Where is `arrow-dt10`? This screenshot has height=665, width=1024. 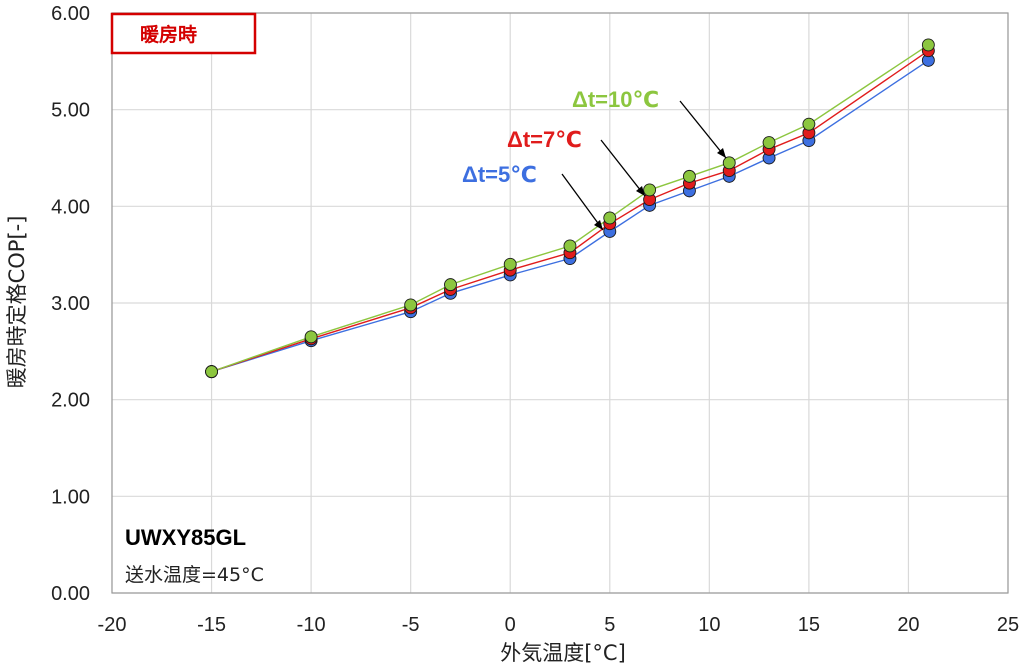 arrow-dt10 is located at coordinates (703, 129).